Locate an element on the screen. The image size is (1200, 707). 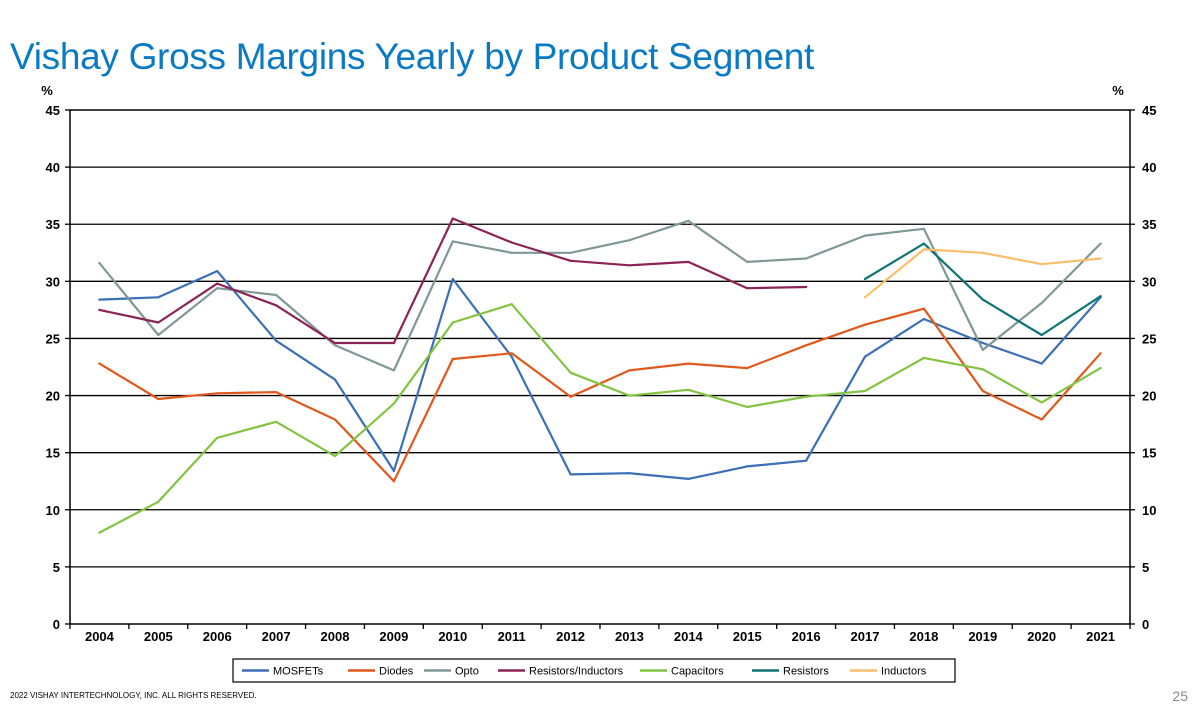
y-tick-label-left: 30 is located at coordinates (53, 281).